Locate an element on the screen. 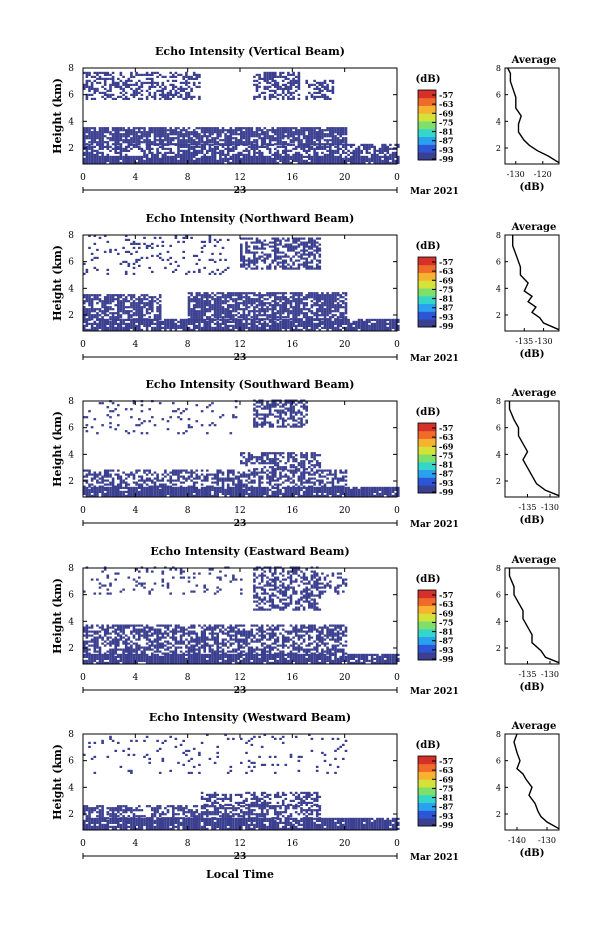 This screenshot has width=611, height=929. x-tick-label: 4 is located at coordinates (135, 345).